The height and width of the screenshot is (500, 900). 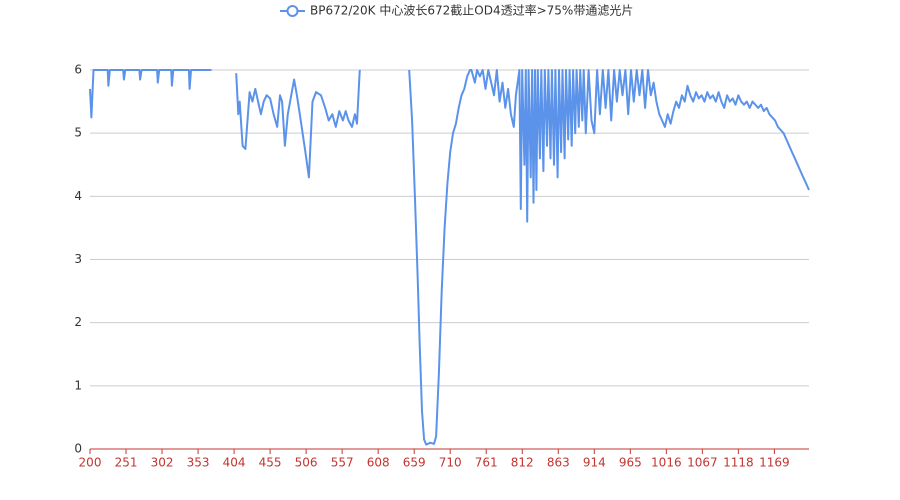 What do you see at coordinates (270, 463) in the screenshot?
I see `x-tick-label: 455` at bounding box center [270, 463].